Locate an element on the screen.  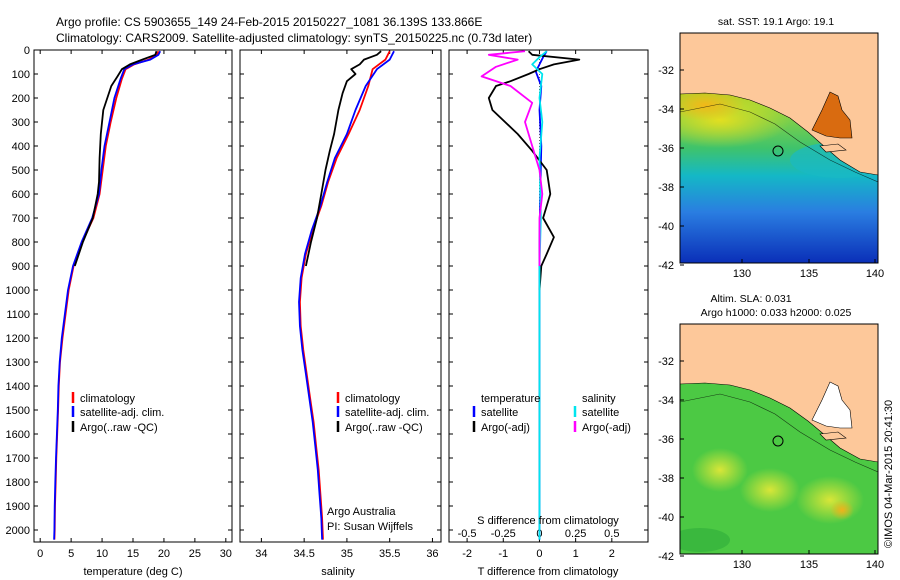
y-tick-label: 1600 is located at coordinates (18, 435).